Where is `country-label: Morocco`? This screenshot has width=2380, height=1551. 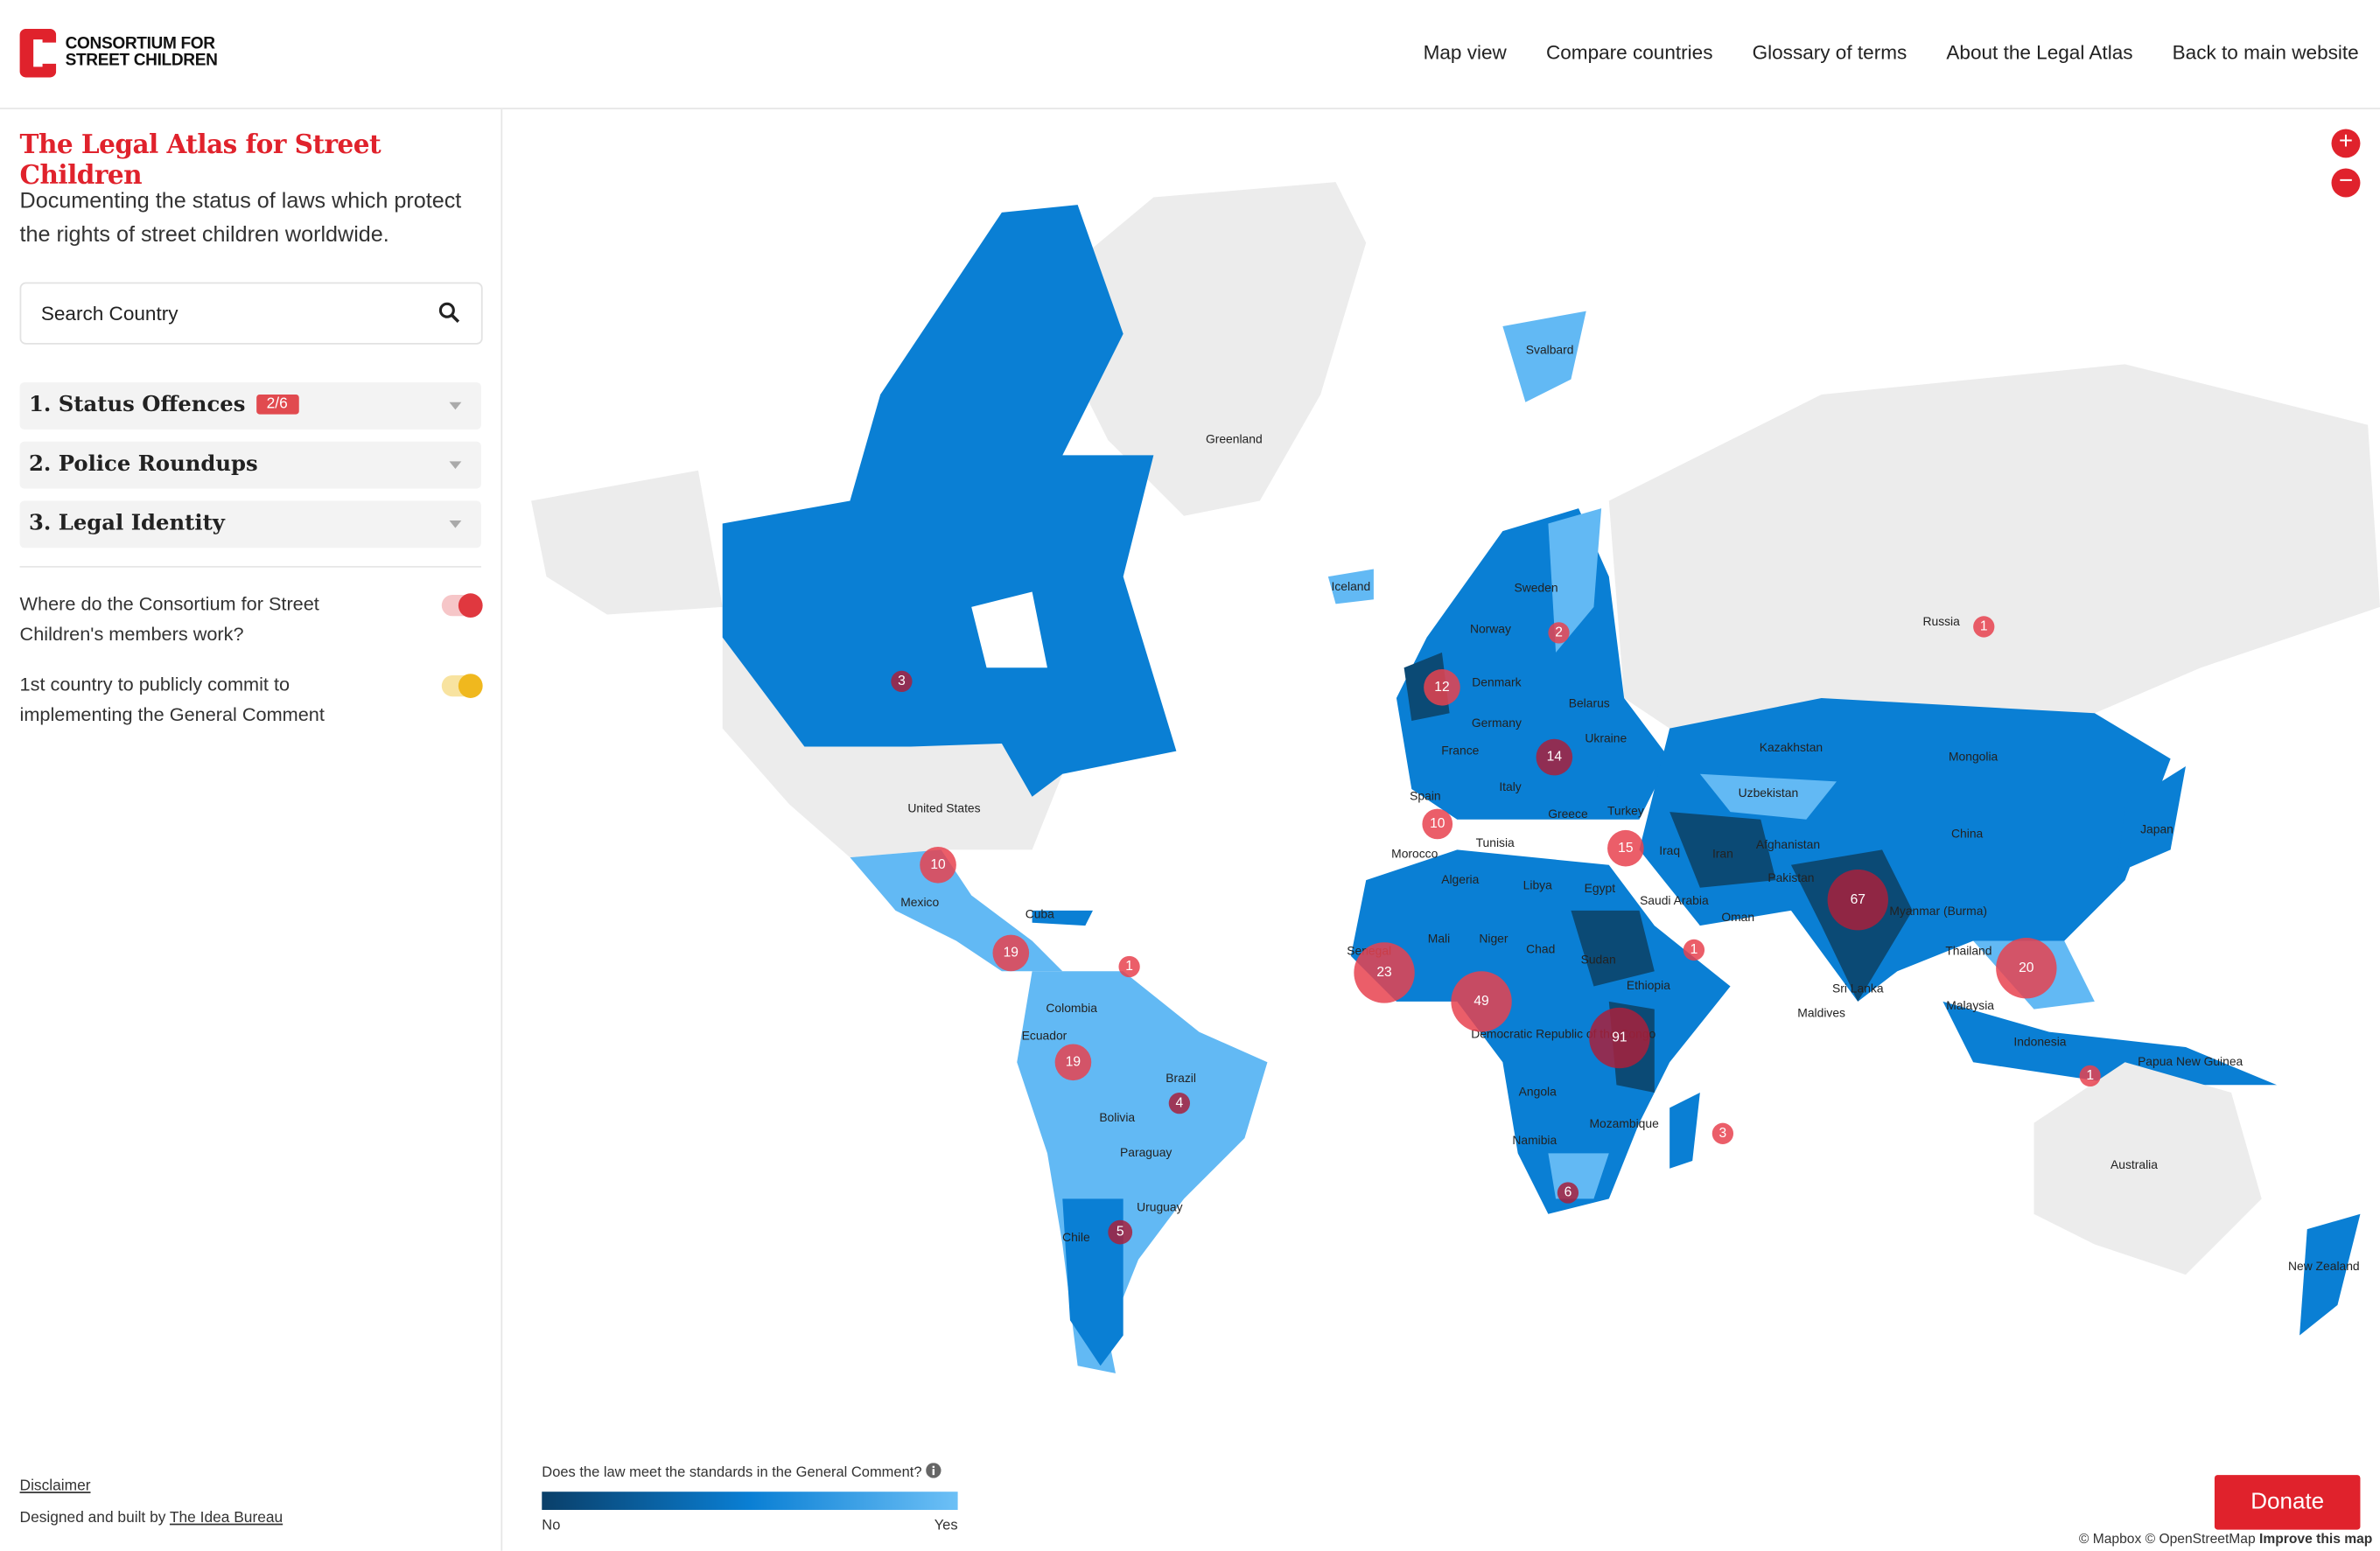 country-label: Morocco is located at coordinates (1414, 853).